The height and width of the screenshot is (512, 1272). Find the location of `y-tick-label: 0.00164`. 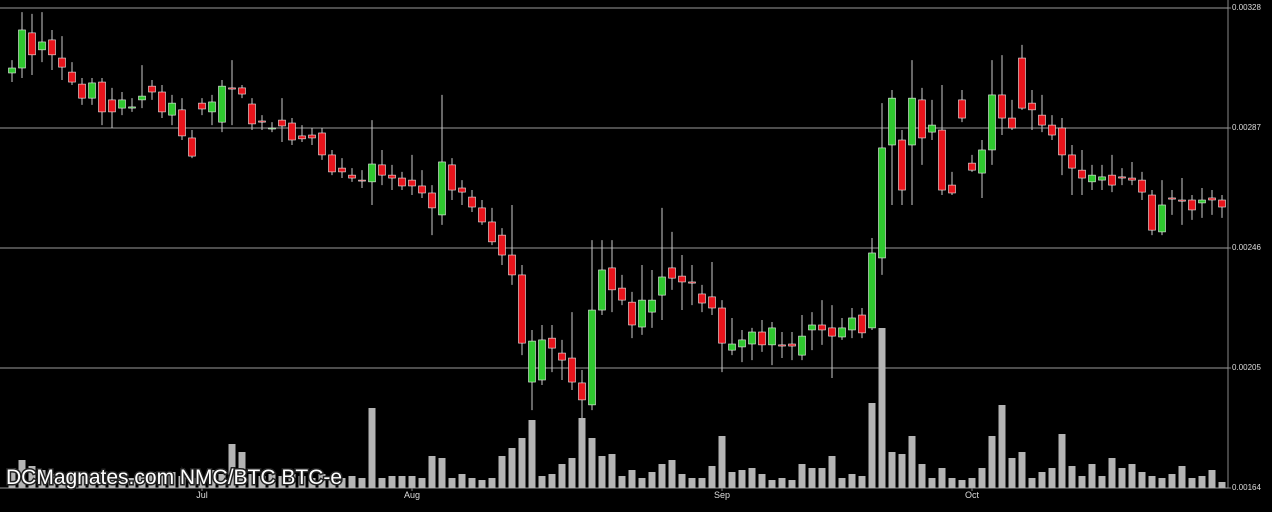

y-tick-label: 0.00164 is located at coordinates (1246, 487).